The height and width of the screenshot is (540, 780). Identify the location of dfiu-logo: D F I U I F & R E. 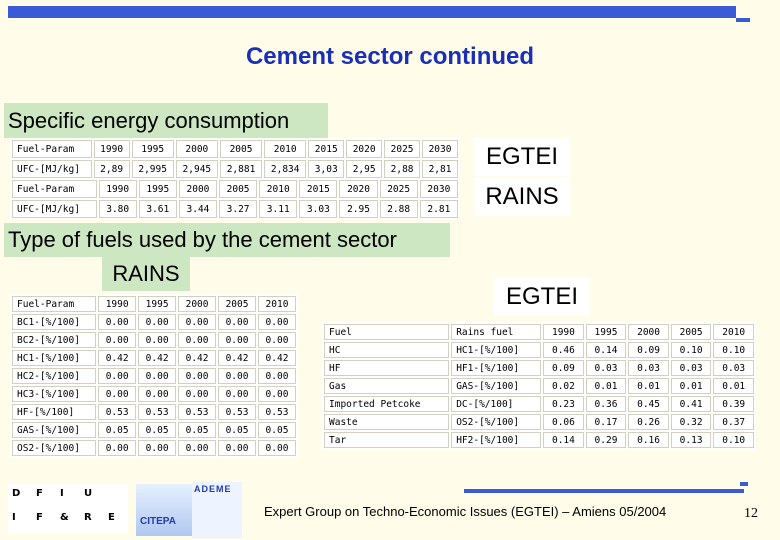
(68, 509).